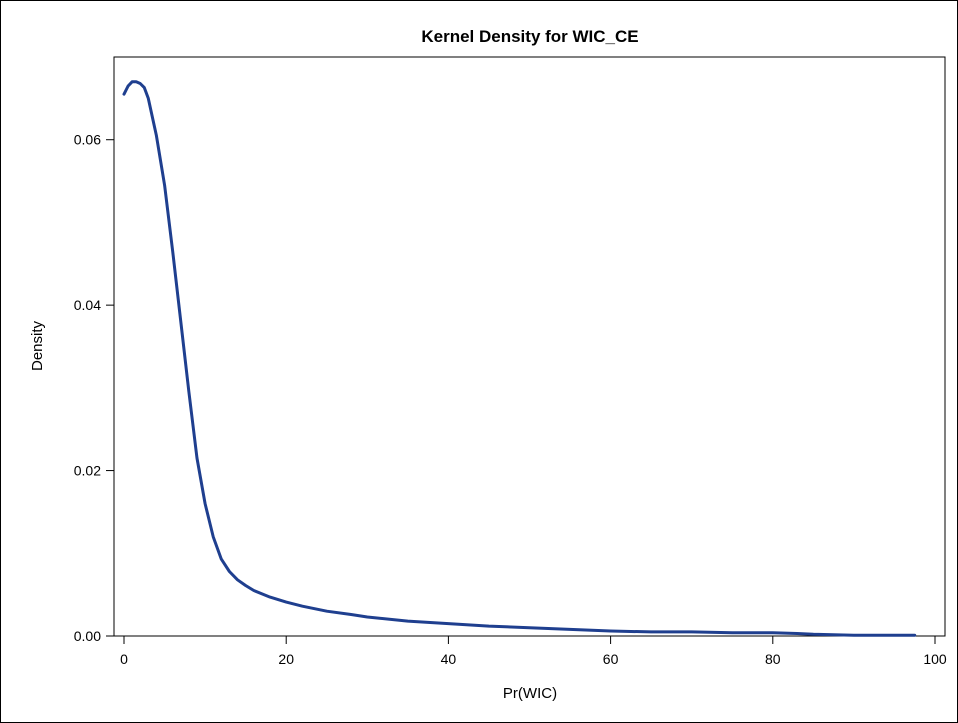 The height and width of the screenshot is (723, 958). What do you see at coordinates (449, 659) in the screenshot?
I see `x-tick-label: 40` at bounding box center [449, 659].